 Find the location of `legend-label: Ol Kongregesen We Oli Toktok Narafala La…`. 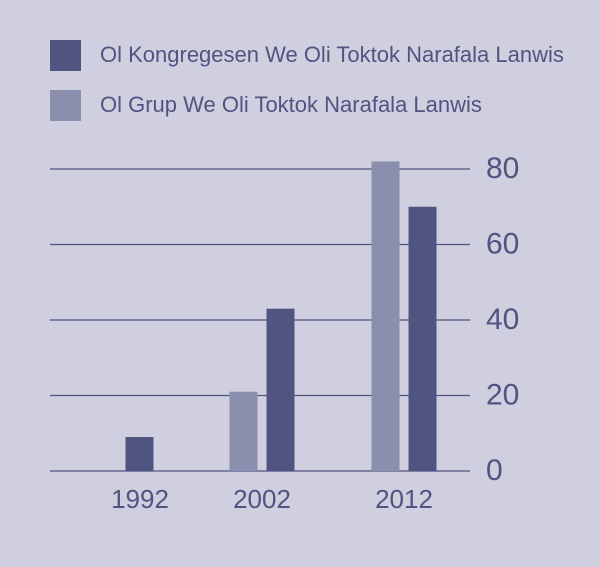

legend-label: Ol Kongregesen We Oli Toktok Narafala La… is located at coordinates (332, 54).